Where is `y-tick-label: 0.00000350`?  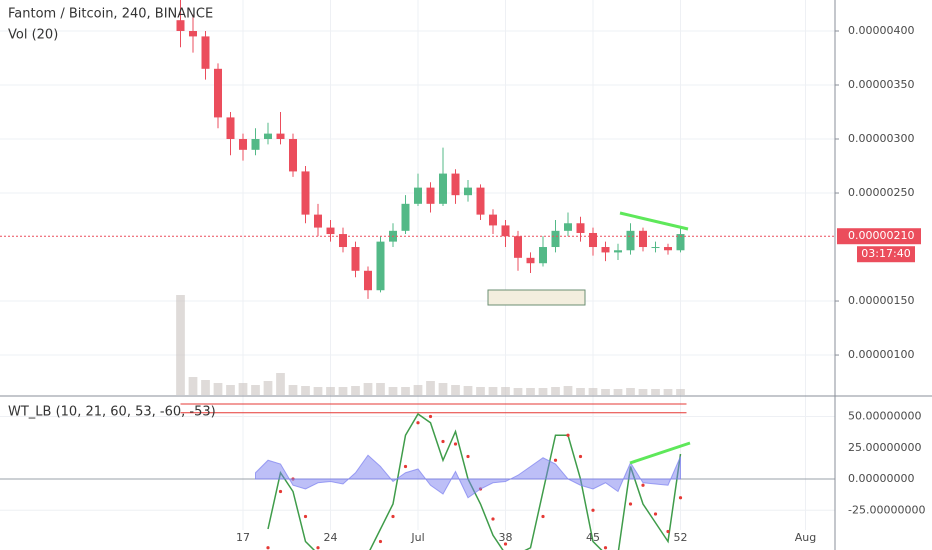
y-tick-label: 0.00000350 is located at coordinates (881, 84).